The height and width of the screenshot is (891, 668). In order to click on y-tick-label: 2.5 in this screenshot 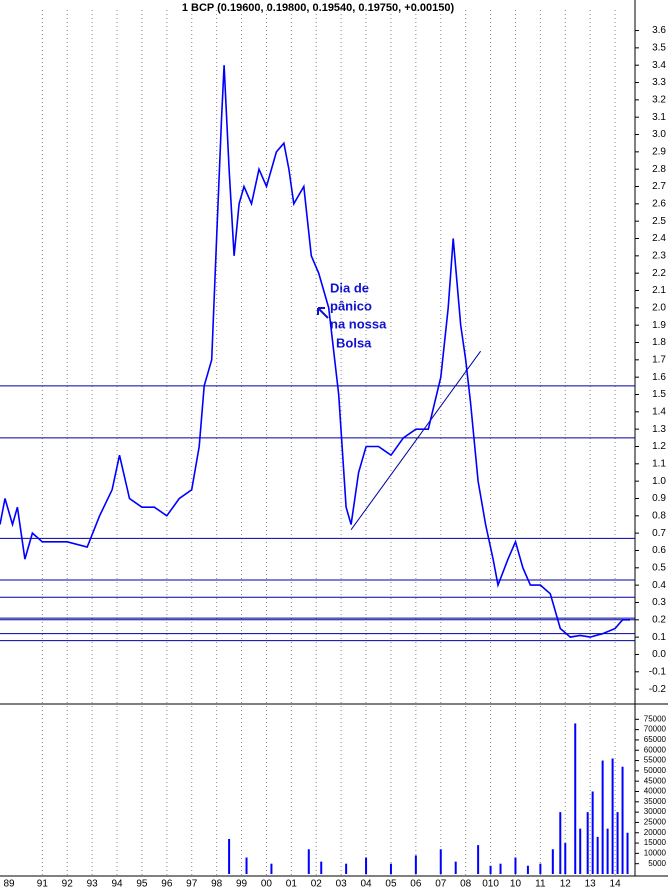, I will do `click(659, 221)`.